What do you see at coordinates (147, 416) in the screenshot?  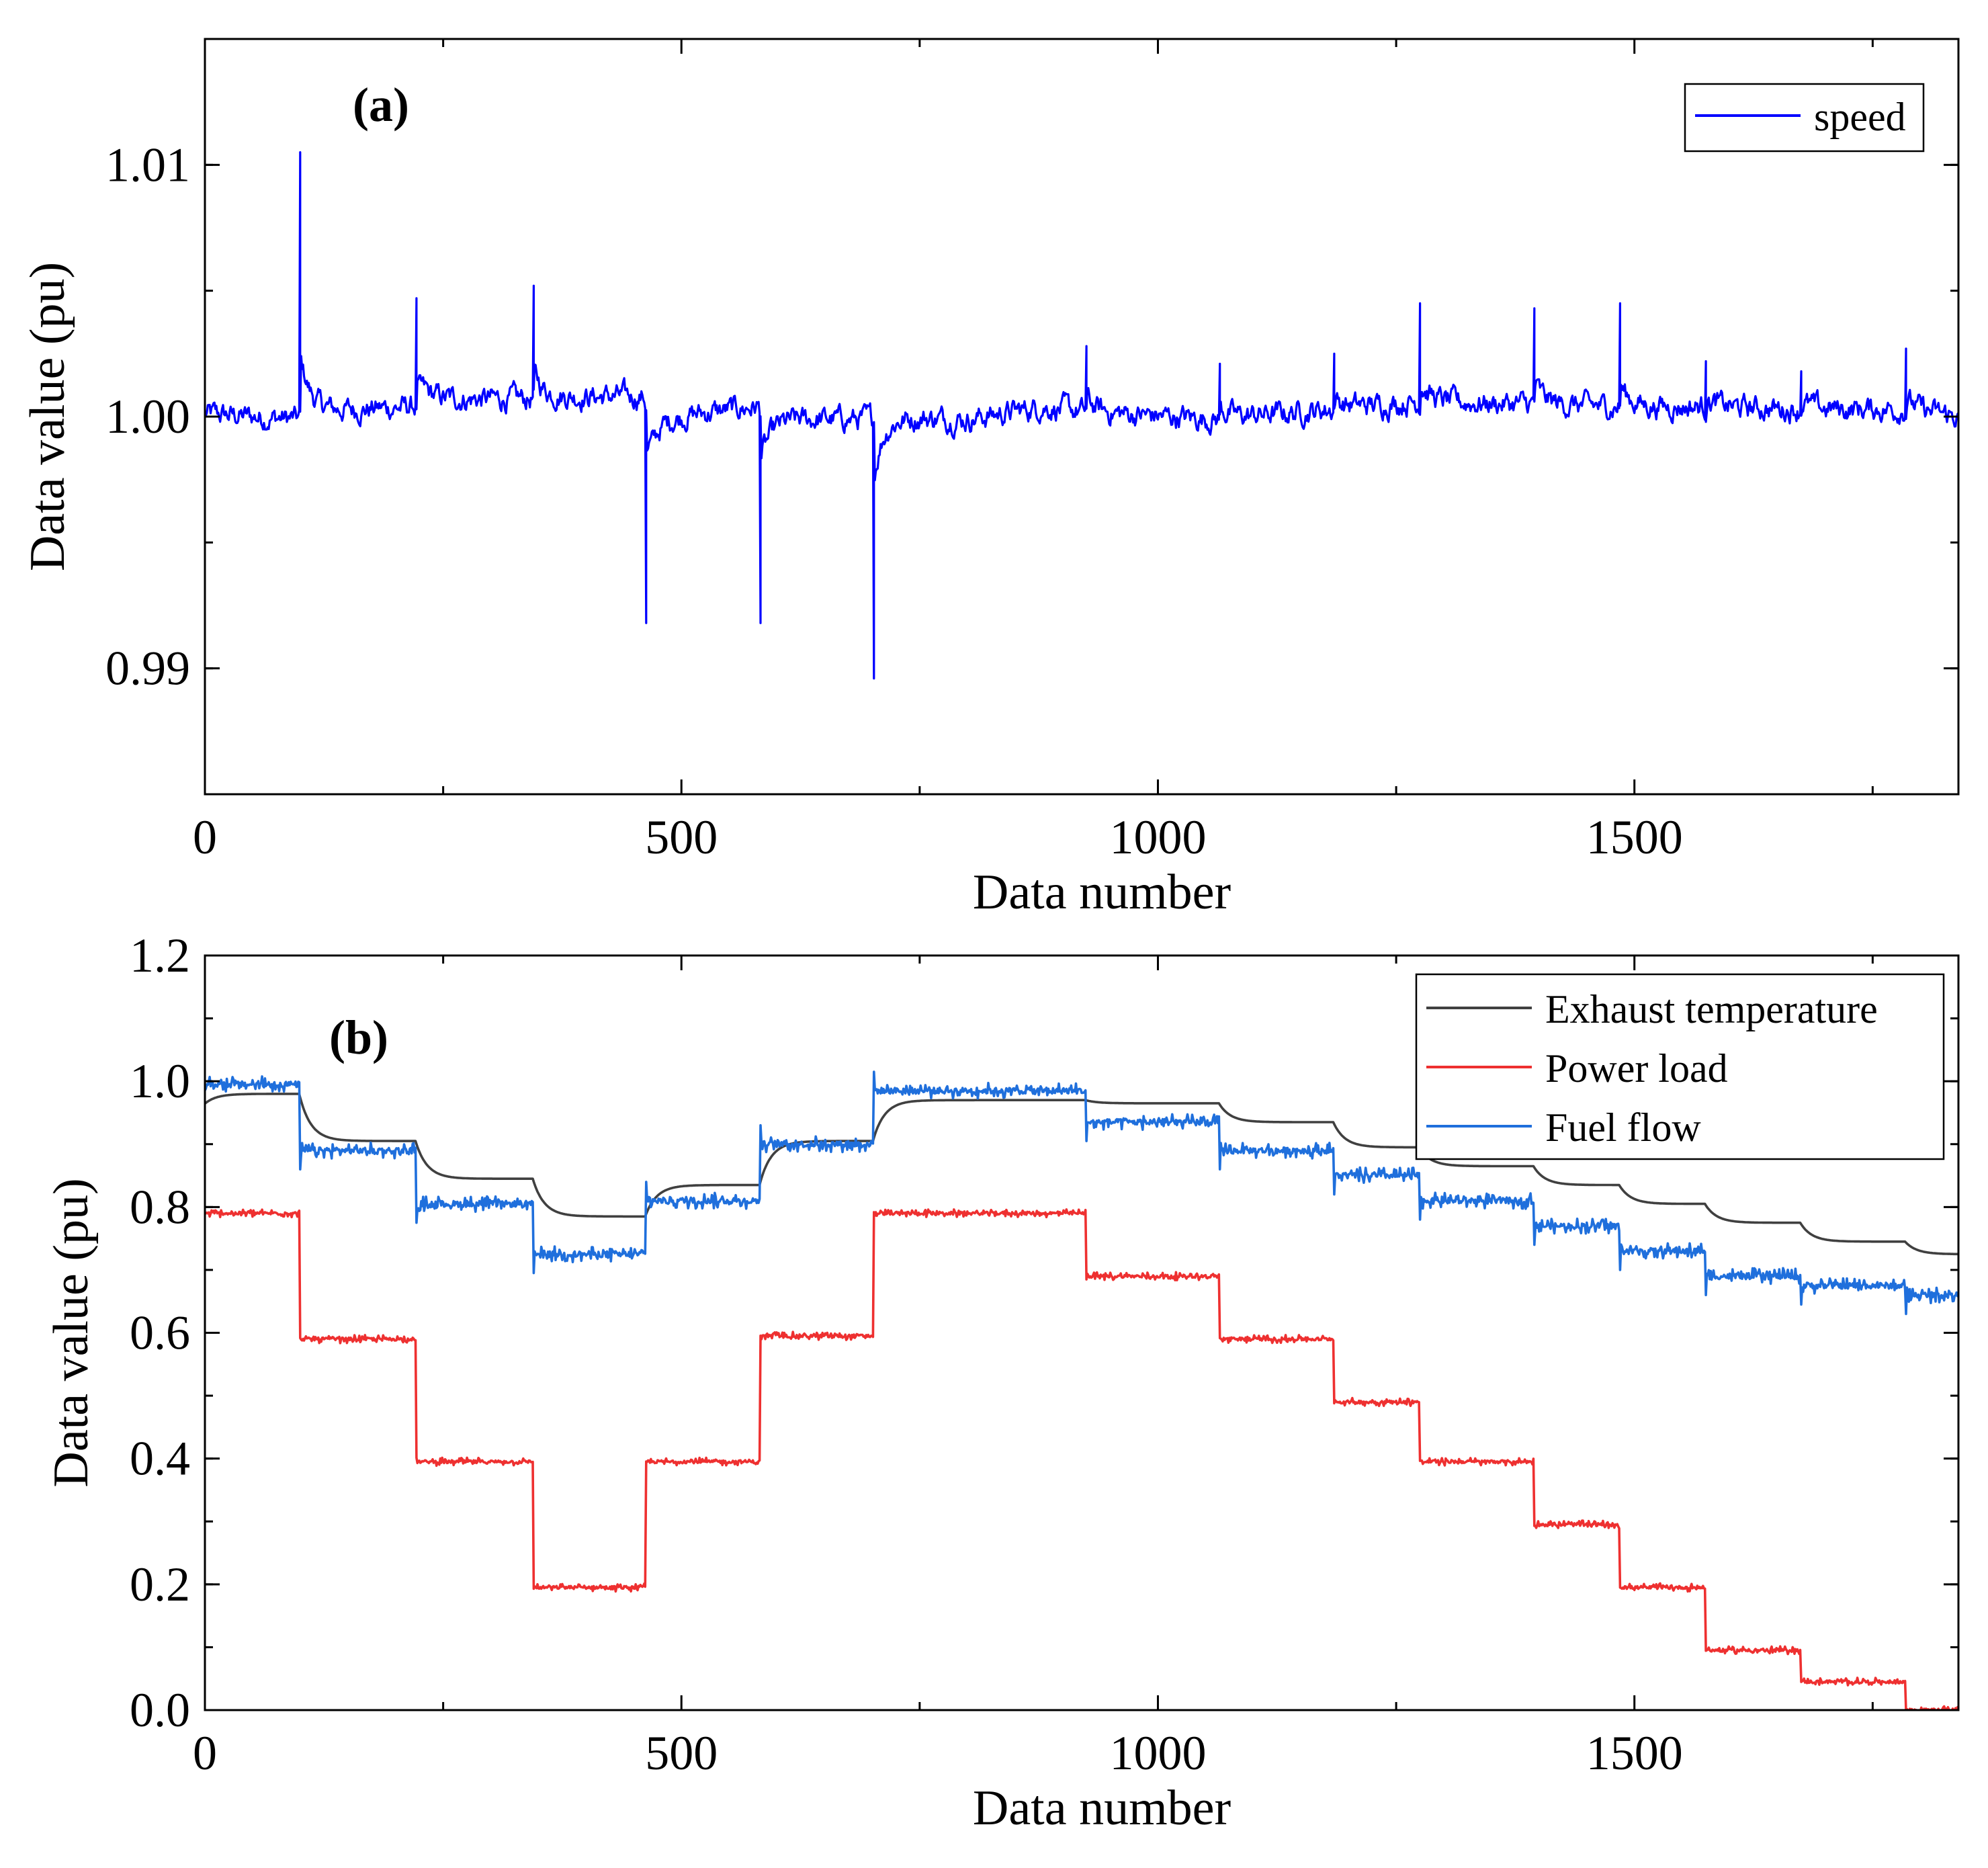 I see `y-tick-label: 1.00` at bounding box center [147, 416].